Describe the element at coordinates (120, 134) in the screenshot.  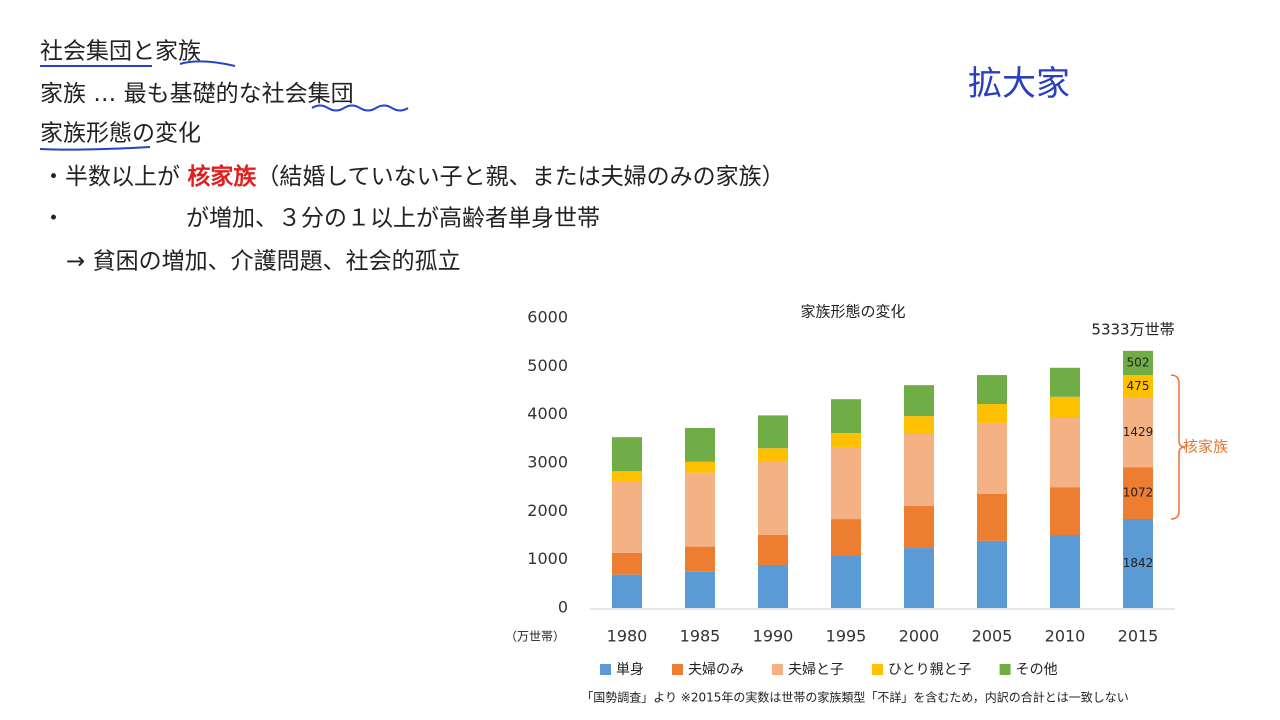
I see `line: 家族形態の変化` at that location.